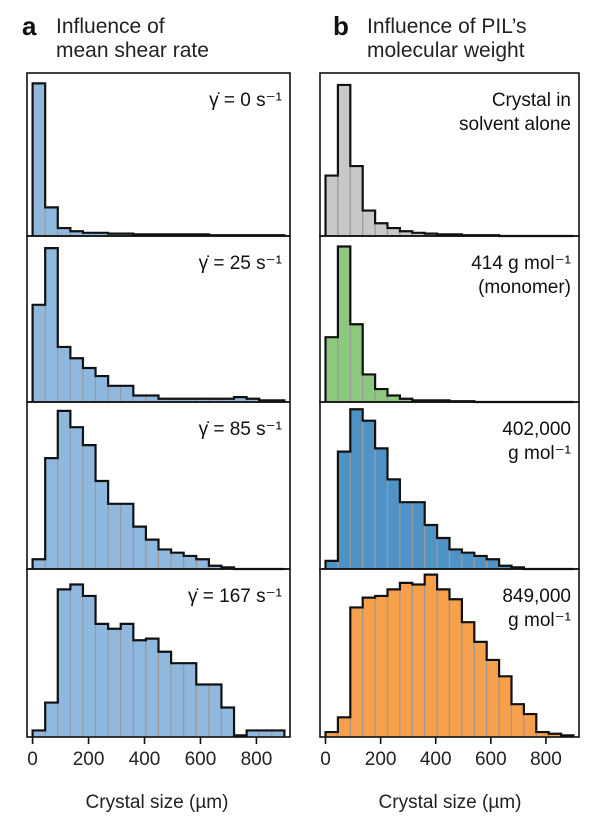  I want to click on histogram-outline-b4, so click(449, 655).